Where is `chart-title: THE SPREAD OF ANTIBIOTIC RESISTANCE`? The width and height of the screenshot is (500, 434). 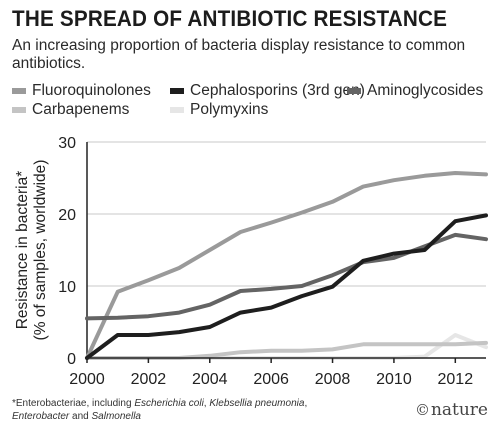 chart-title: THE SPREAD OF ANTIBIOTIC RESISTANCE is located at coordinates (230, 18).